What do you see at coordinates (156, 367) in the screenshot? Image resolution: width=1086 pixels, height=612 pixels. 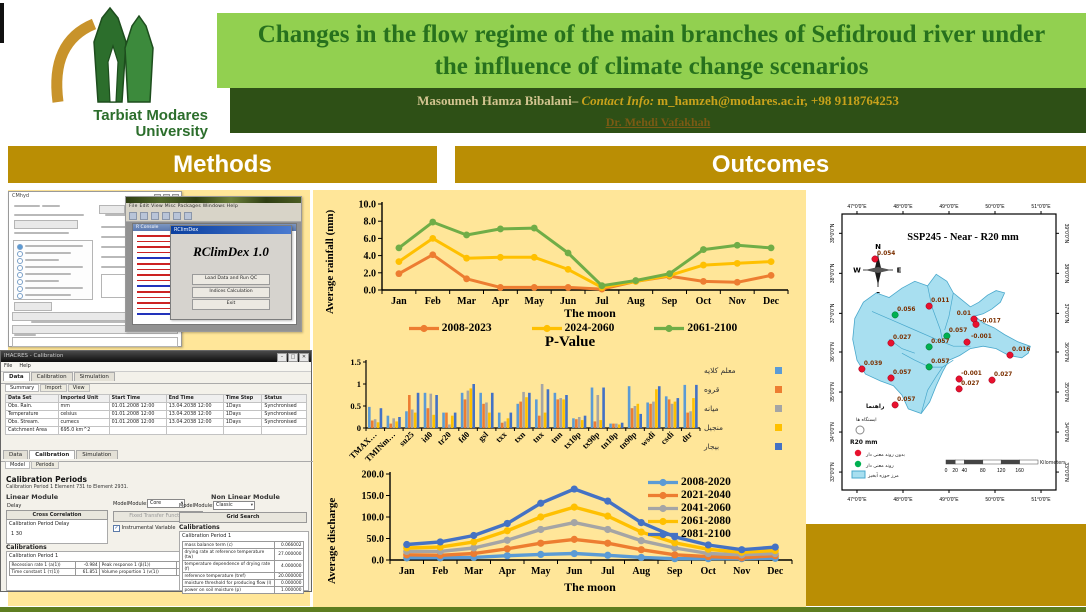 I see `ihacres-menubar: File Help` at bounding box center [156, 367].